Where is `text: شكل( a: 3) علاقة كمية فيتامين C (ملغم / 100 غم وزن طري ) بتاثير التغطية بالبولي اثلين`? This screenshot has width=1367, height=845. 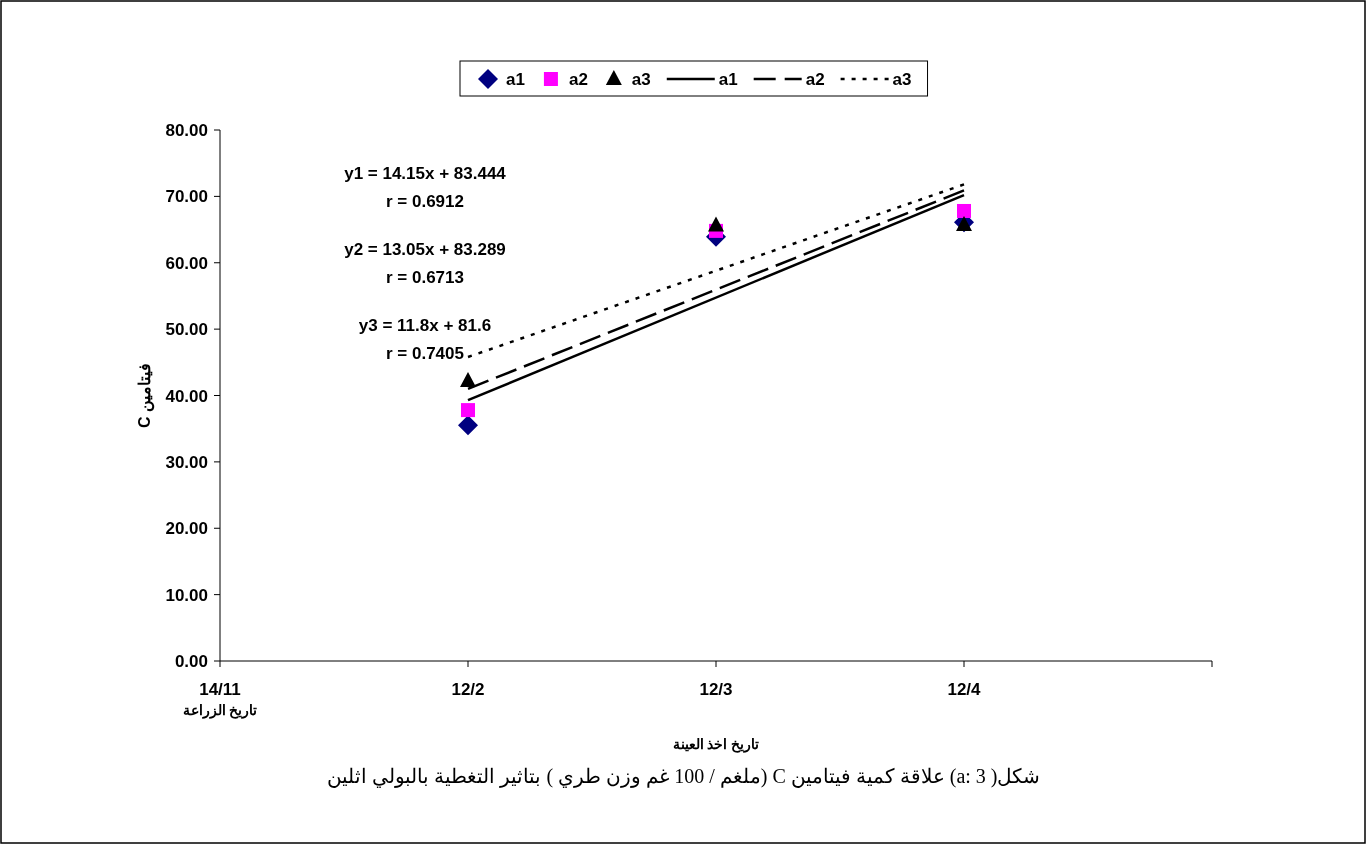 text: شكل( a: 3) علاقة كمية فيتامين C (ملغم / 100 غم وزن طري ) بتاثير التغطية بالبولي اثلين is located at coordinates (684, 776).